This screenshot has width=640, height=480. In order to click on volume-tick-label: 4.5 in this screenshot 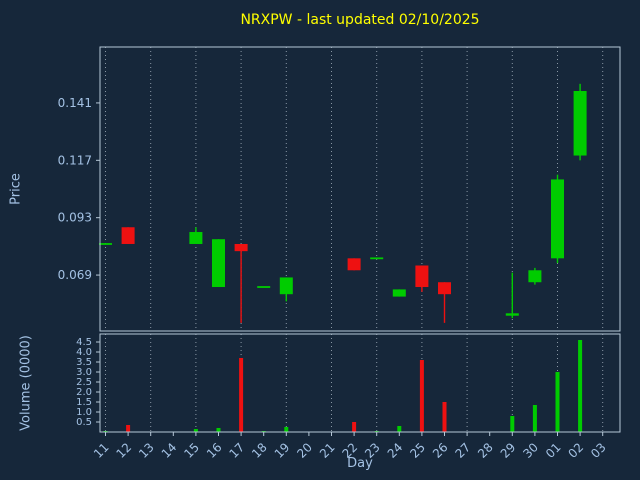, I will do `click(84, 342)`.